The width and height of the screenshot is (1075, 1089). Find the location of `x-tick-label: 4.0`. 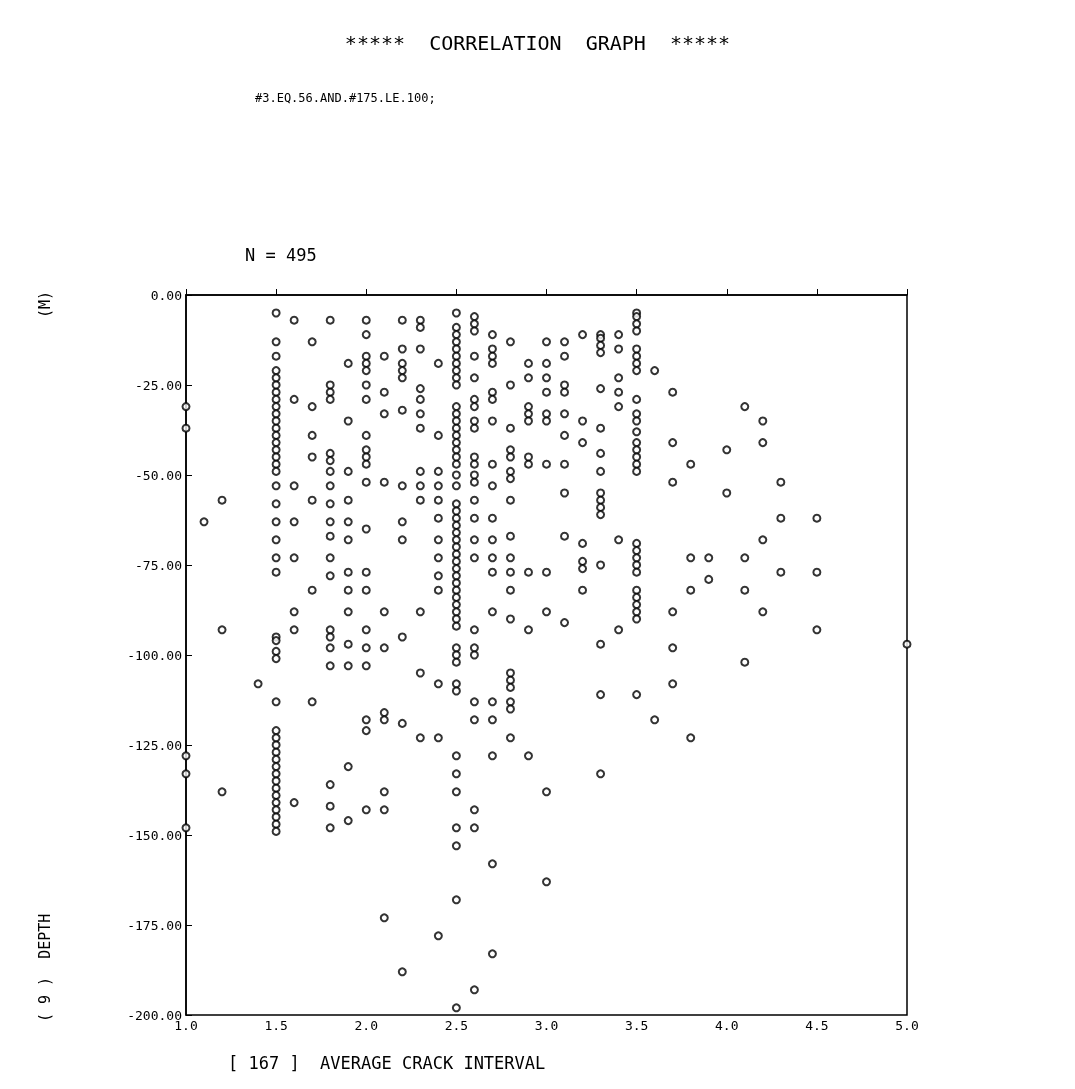

x-tick-label: 4.0 is located at coordinates (727, 1025).